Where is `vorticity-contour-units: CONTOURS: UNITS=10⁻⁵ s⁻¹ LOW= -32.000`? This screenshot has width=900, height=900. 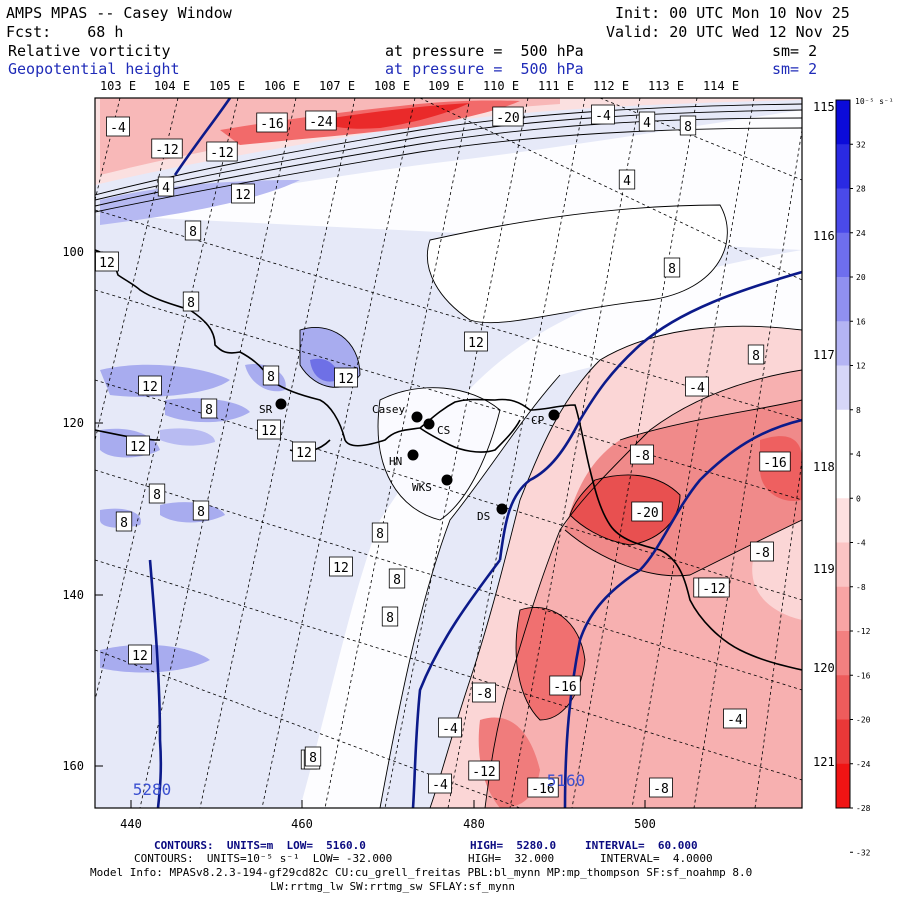 vorticity-contour-units: CONTOURS: UNITS=10⁻⁵ s⁻¹ LOW= -32.000 is located at coordinates (263, 858).